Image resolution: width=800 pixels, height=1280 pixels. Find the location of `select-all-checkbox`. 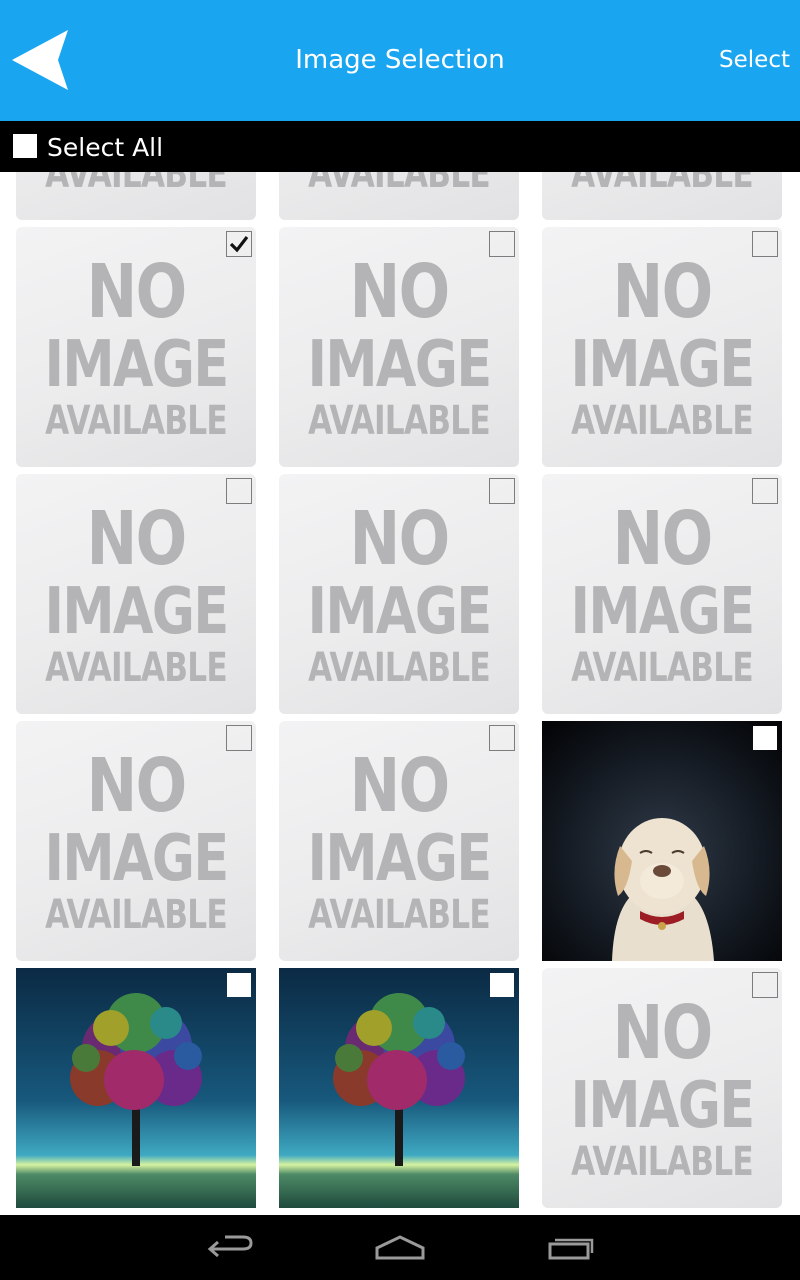

select-all-checkbox is located at coordinates (25, 146).